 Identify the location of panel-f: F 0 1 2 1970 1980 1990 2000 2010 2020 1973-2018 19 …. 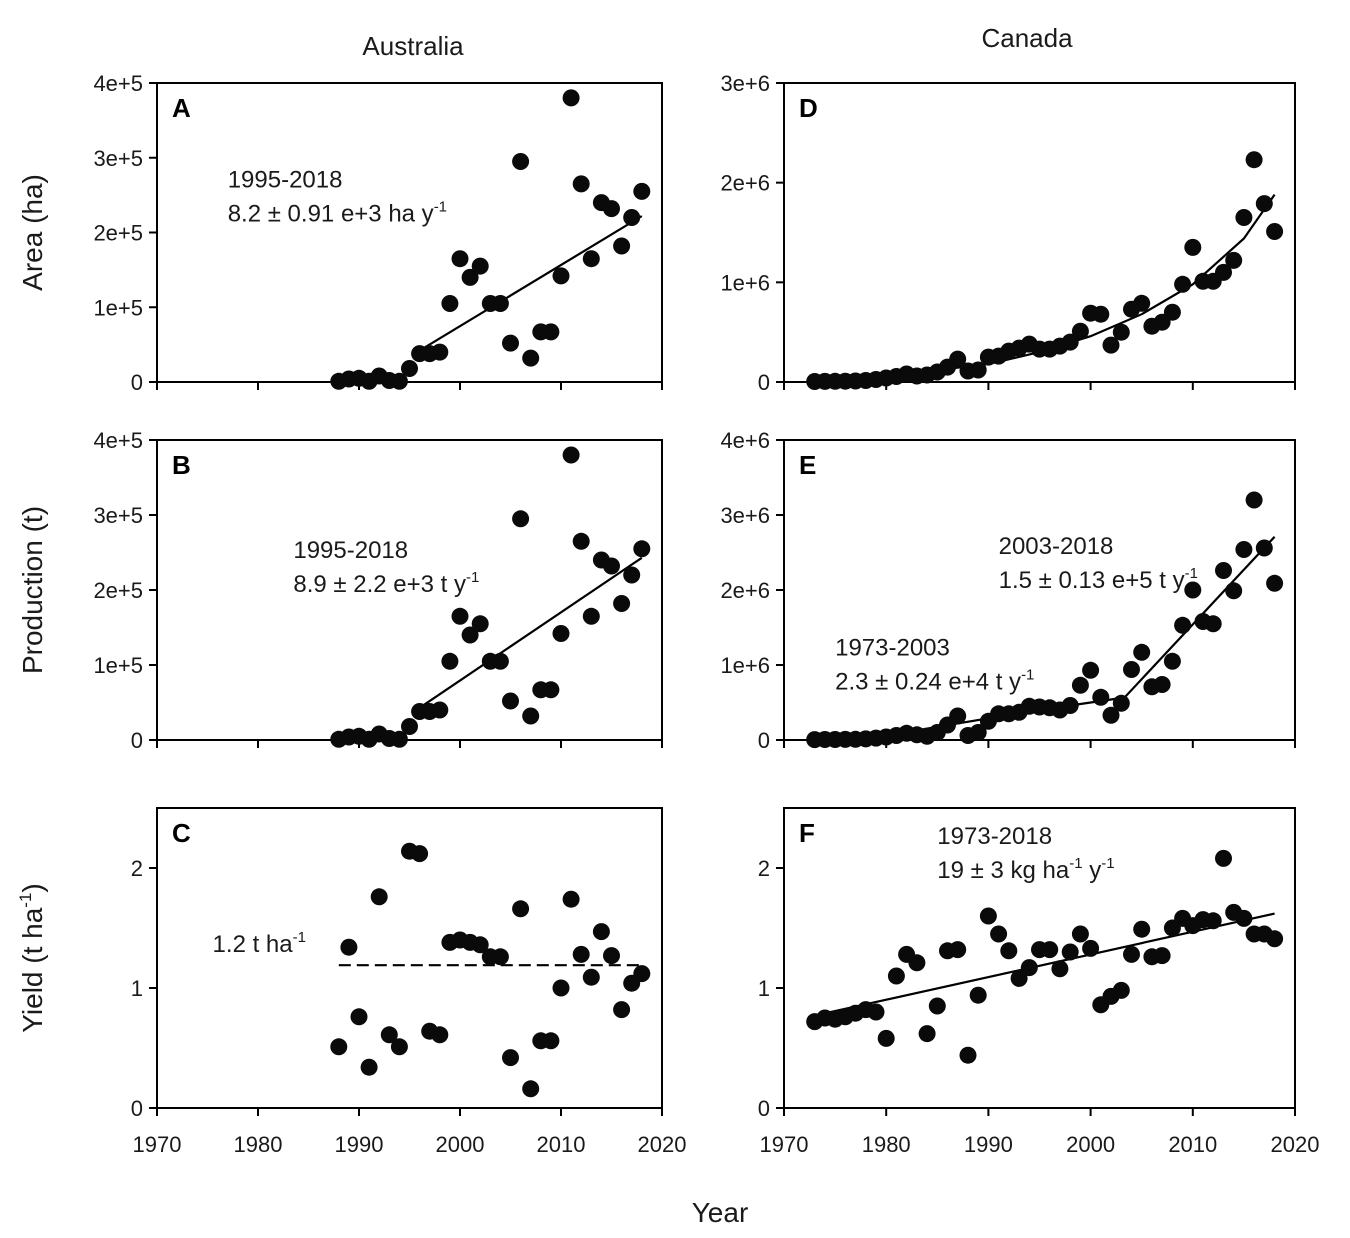
(1039, 982).